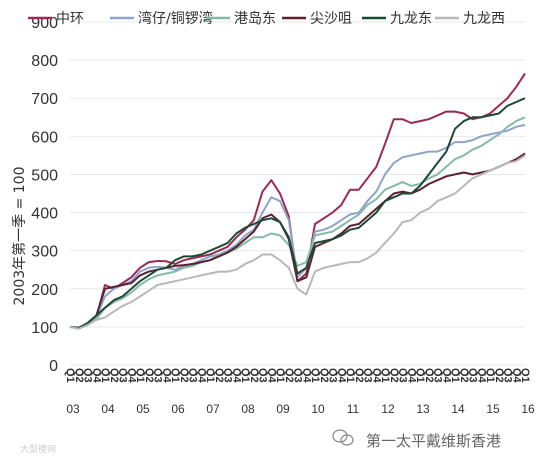 This screenshot has height=461, width=546. I want to click on x-tick-year: 06, so click(178, 409).